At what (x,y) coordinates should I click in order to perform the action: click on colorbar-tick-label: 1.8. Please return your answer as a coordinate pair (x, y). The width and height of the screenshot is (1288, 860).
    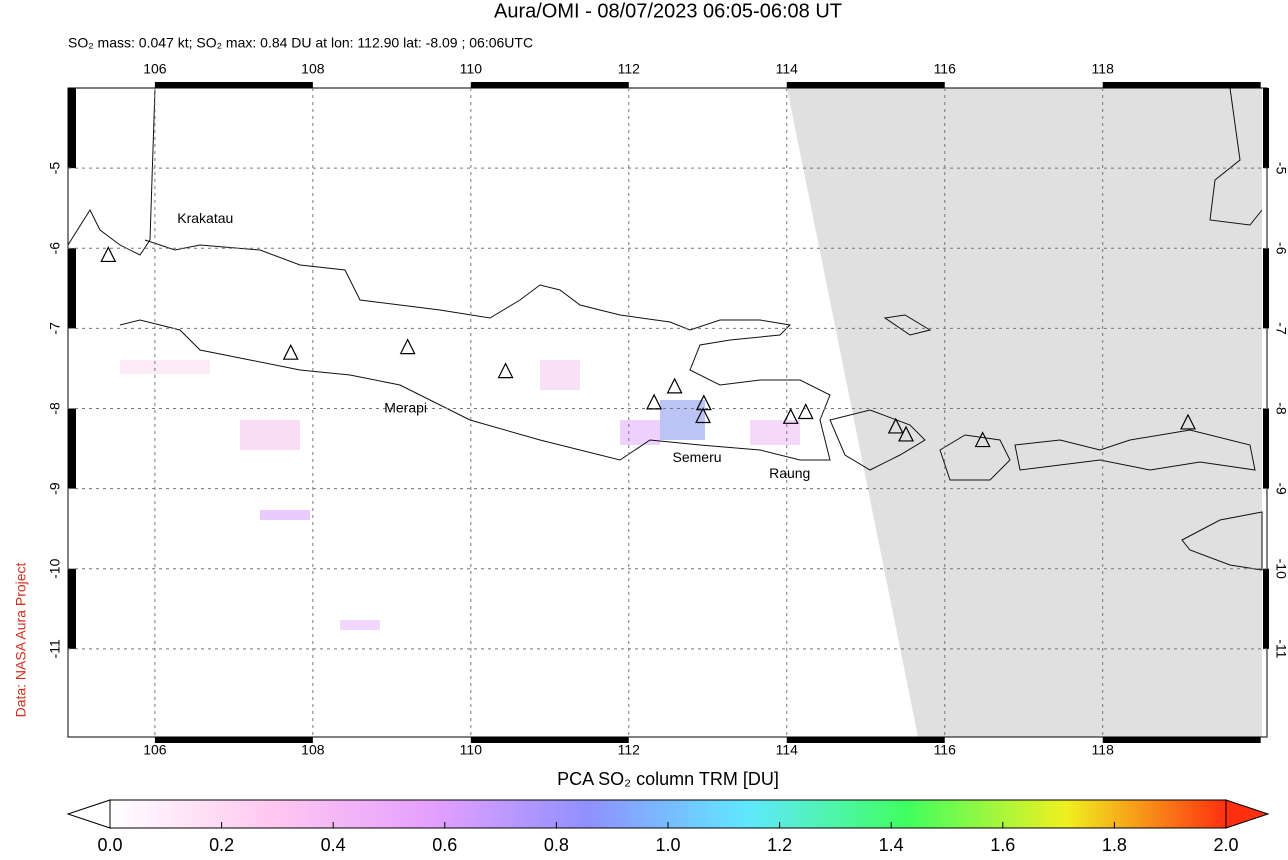
    Looking at the image, I should click on (1114, 845).